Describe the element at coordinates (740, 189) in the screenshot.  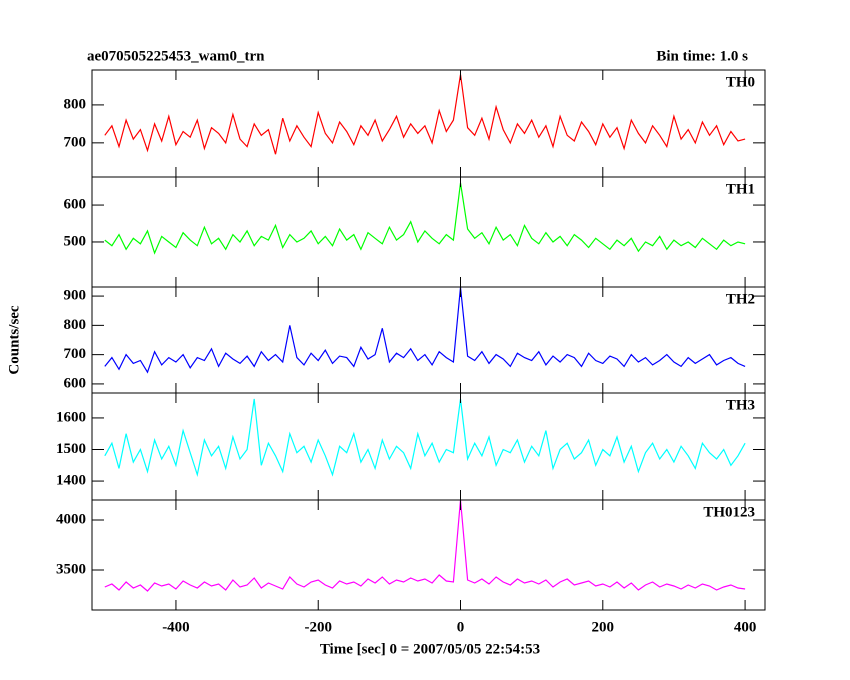
I see `panel-label: TH1` at that location.